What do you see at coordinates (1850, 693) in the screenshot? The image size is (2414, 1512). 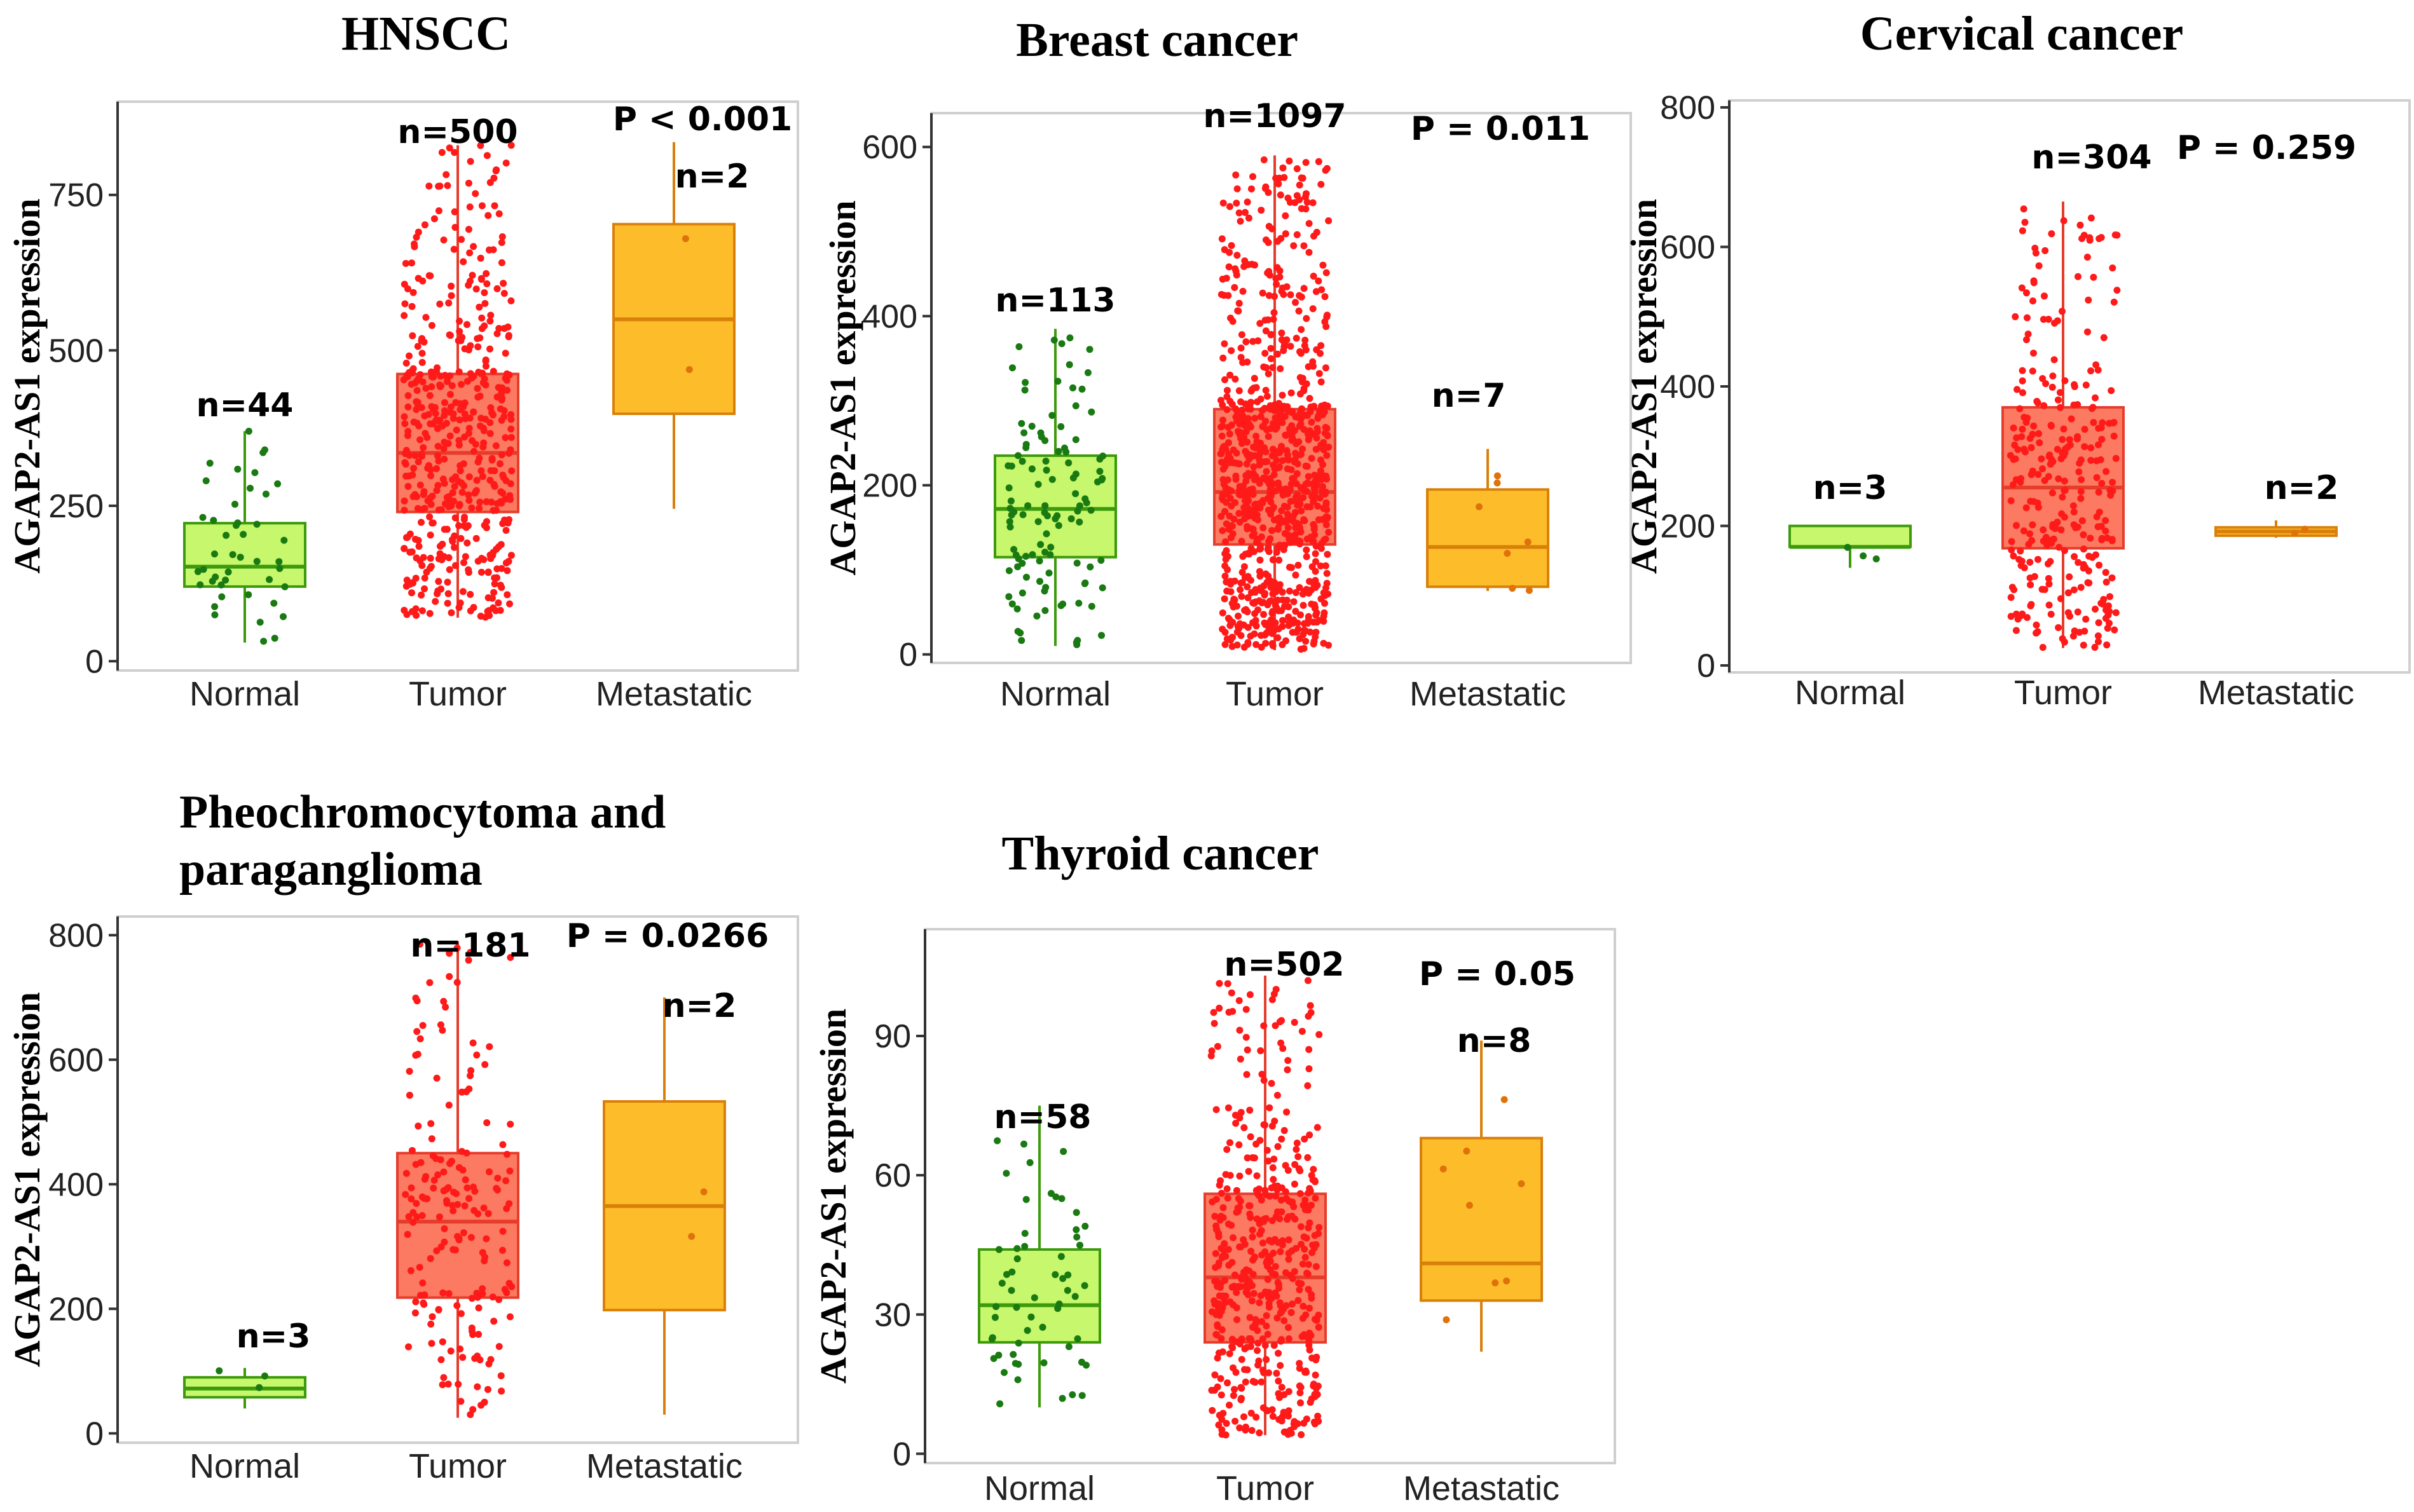 I see `x-category-label: Normal` at bounding box center [1850, 693].